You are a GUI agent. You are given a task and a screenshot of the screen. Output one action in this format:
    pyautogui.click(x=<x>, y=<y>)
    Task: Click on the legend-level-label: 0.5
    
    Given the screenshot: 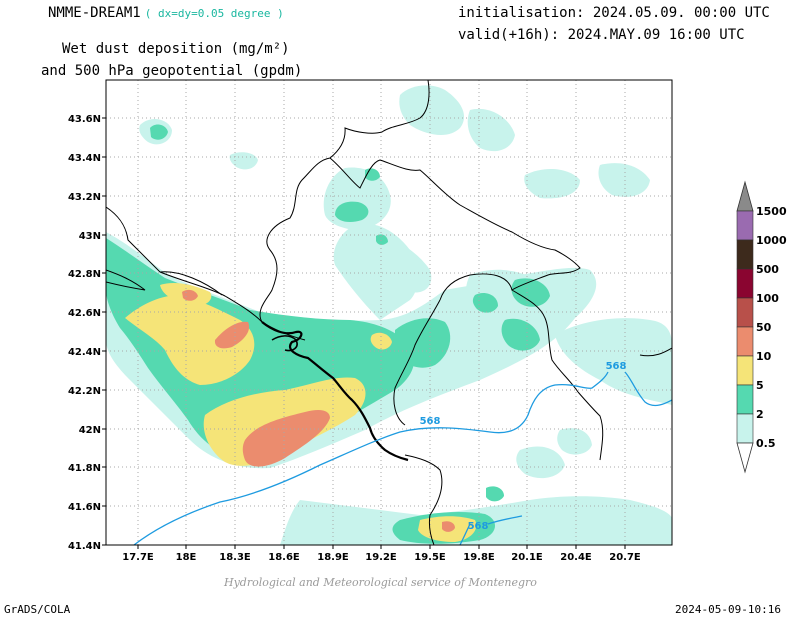 What is the action you would take?
    pyautogui.click(x=766, y=443)
    